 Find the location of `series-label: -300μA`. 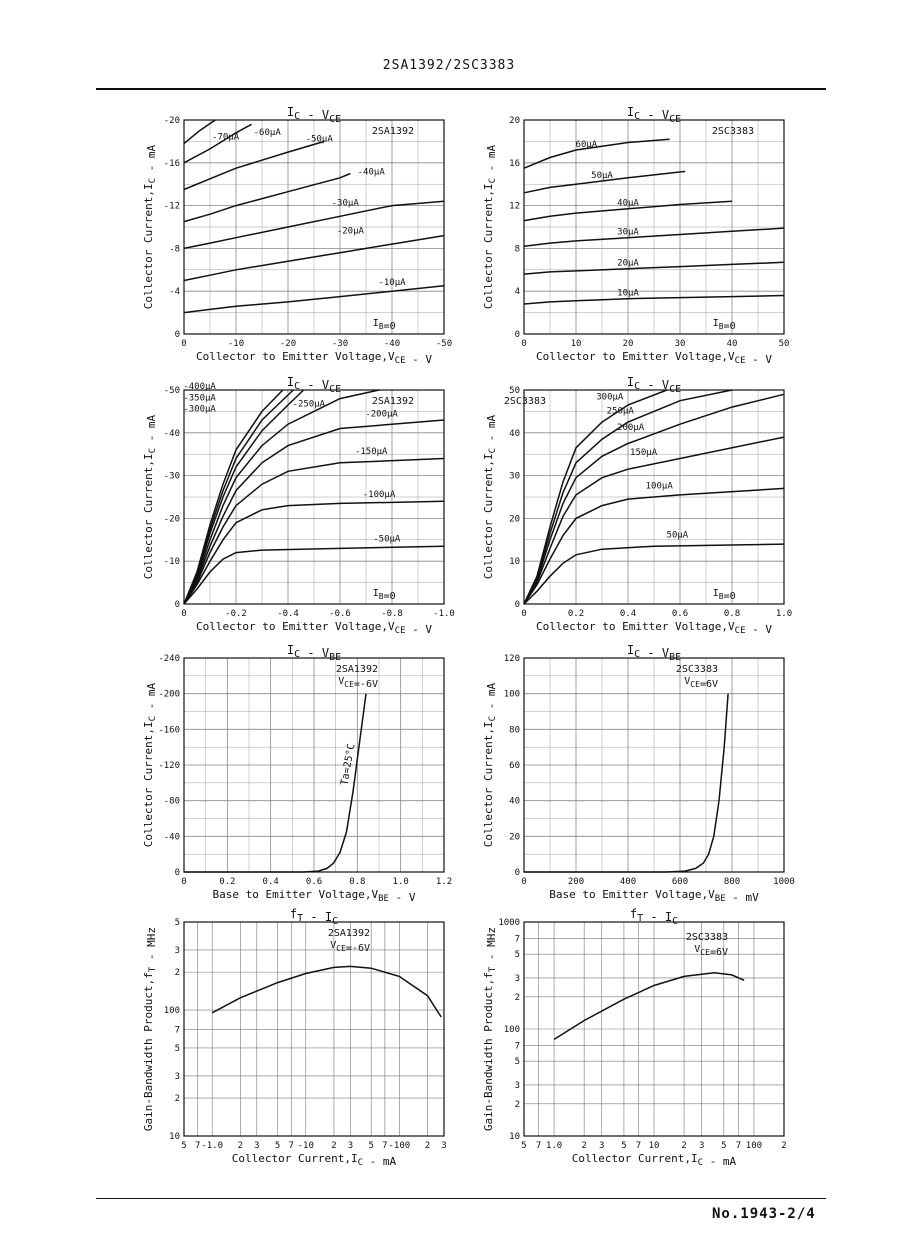

series-label: -300μA is located at coordinates (199, 409).